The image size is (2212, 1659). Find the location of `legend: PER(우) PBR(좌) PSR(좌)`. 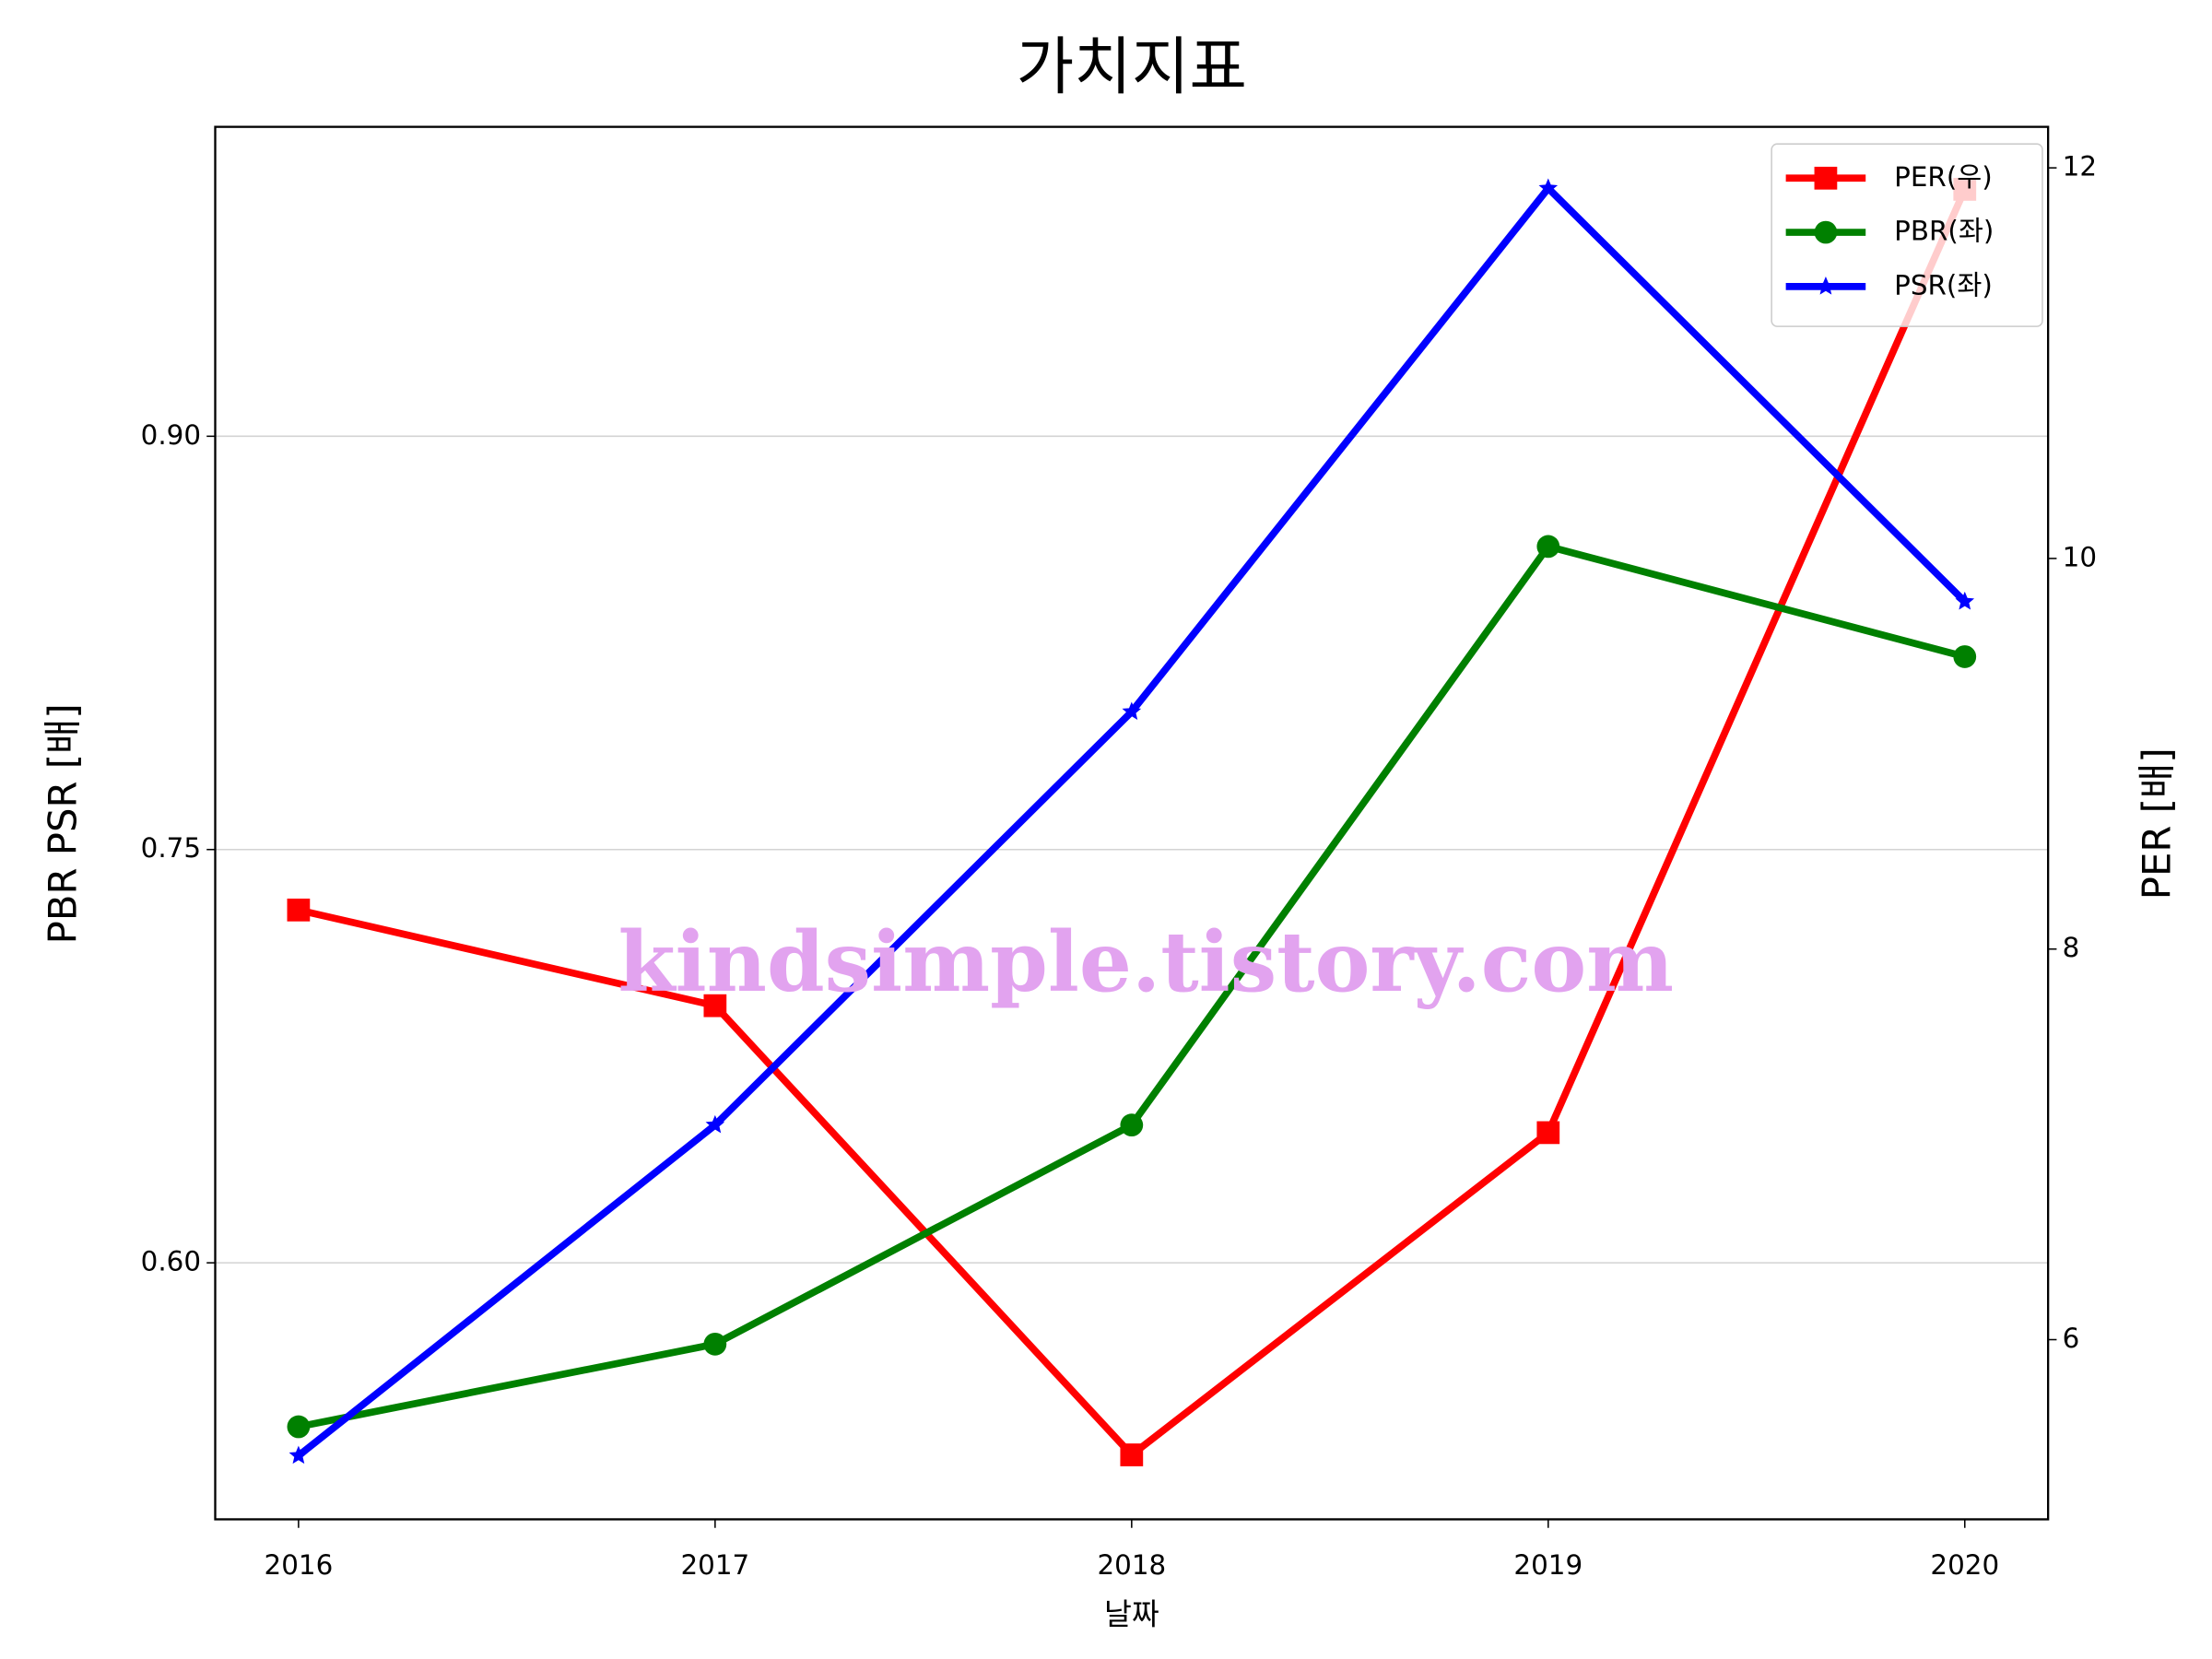

legend: PER(우) PBR(좌) PSR(좌) is located at coordinates (1907, 235).